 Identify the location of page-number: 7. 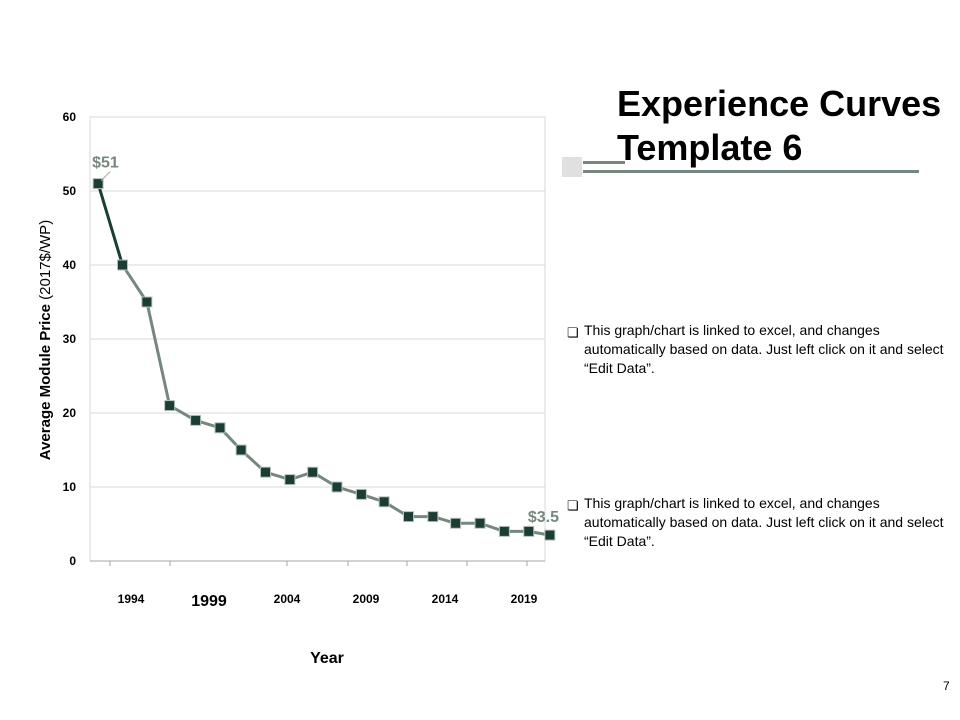
(946, 686).